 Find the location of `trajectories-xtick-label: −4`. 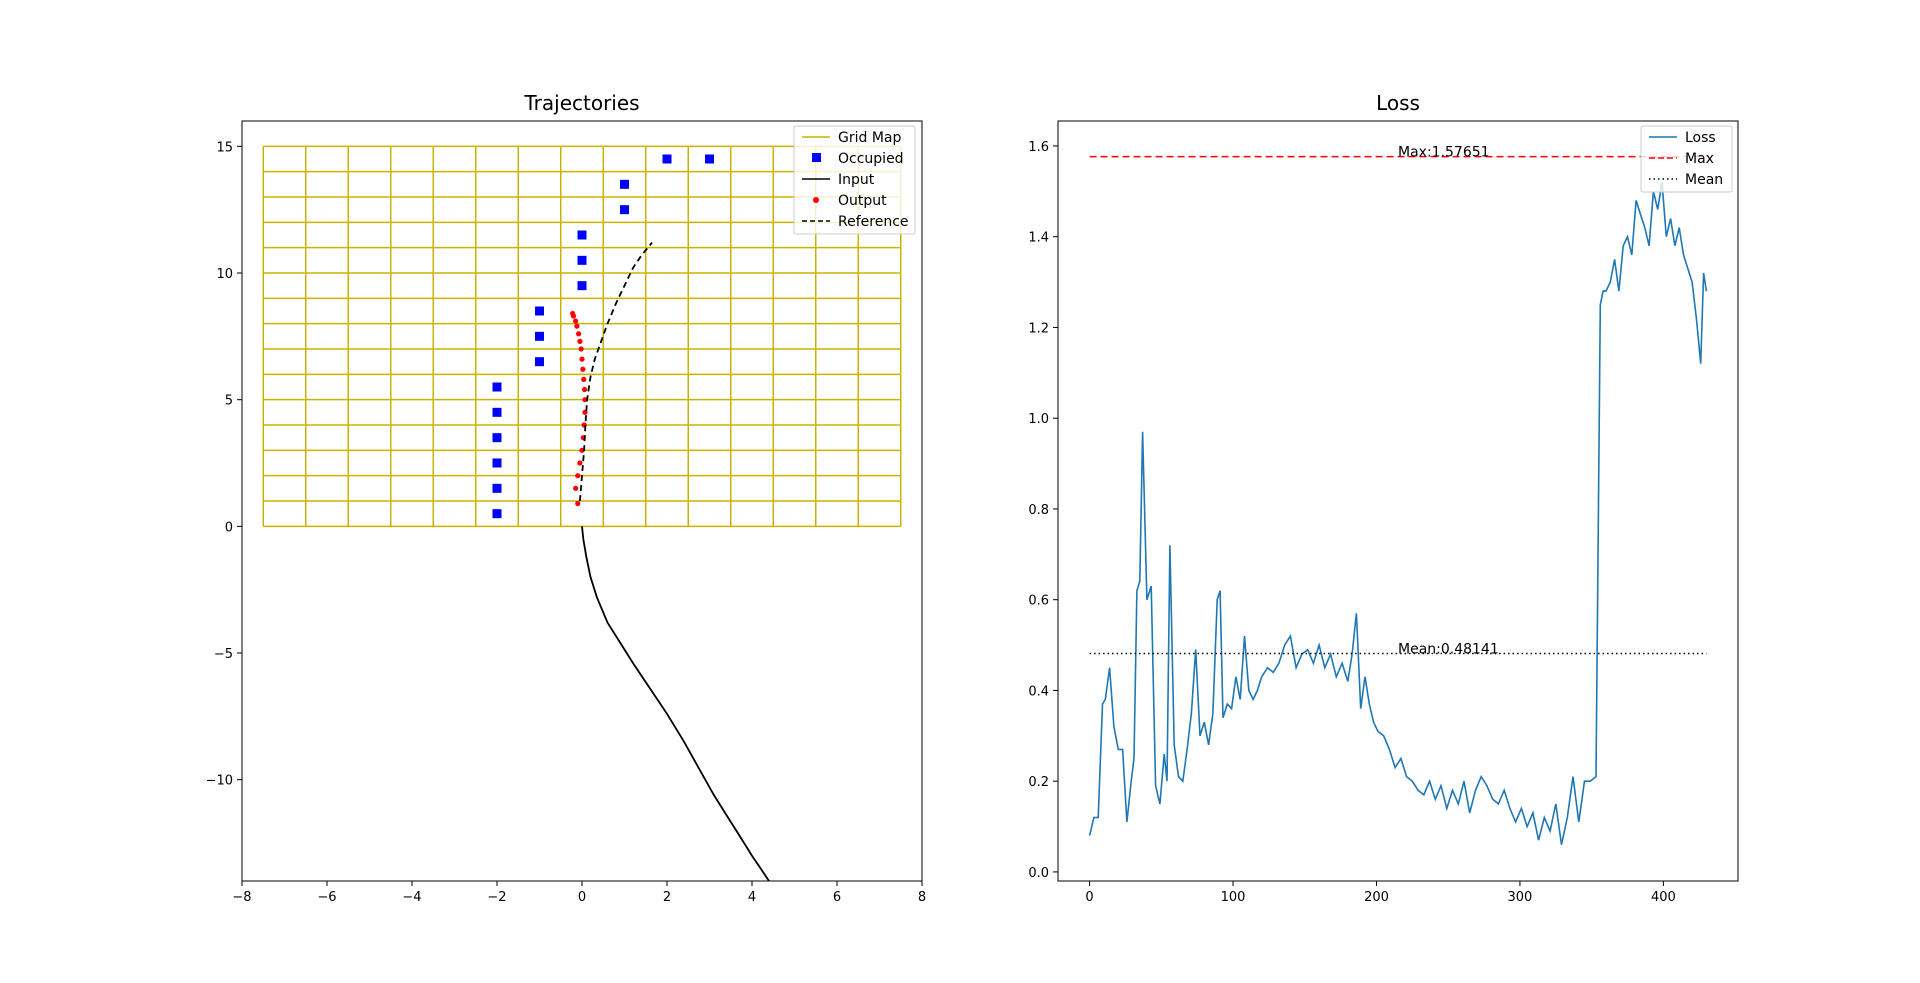

trajectories-xtick-label: −4 is located at coordinates (411, 897).